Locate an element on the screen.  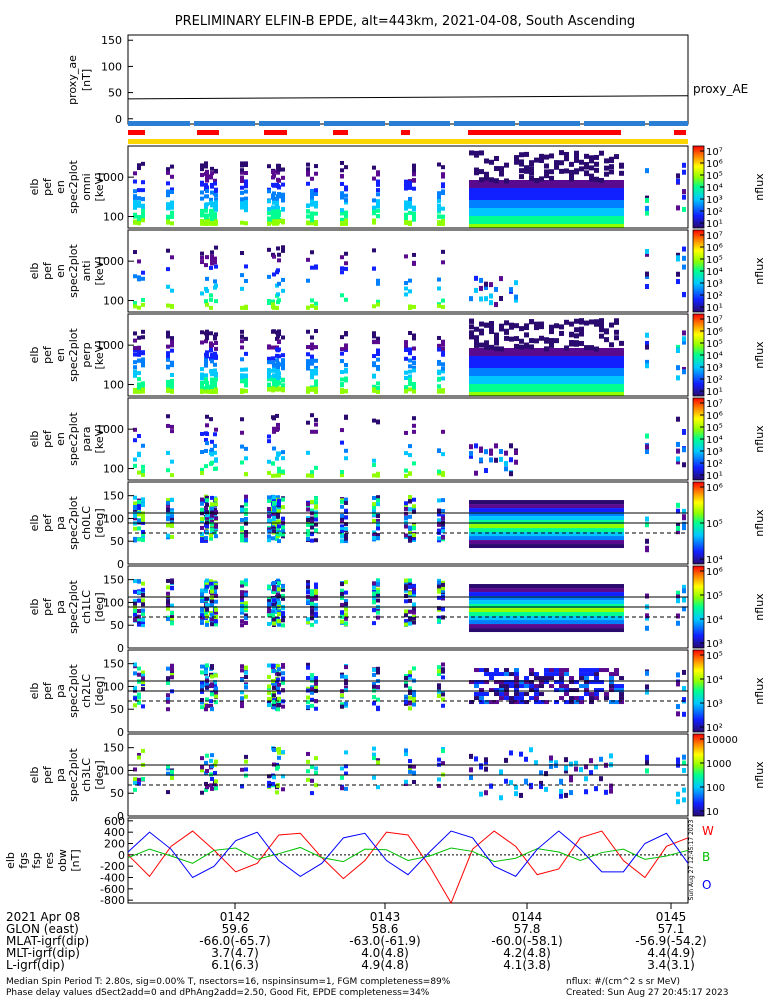
orbit-cell-mlat: -60.0(-58.1) is located at coordinates (526, 941).